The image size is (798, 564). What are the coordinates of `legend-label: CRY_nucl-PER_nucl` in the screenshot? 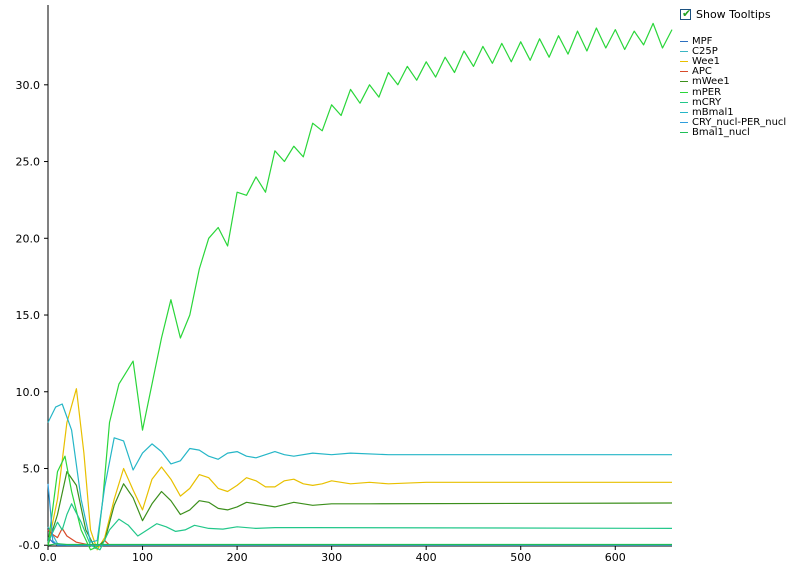 It's located at (739, 123).